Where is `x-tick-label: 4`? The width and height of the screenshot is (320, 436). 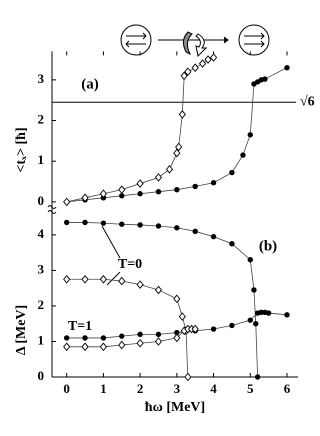 x-tick-label: 4 is located at coordinates (213, 388).